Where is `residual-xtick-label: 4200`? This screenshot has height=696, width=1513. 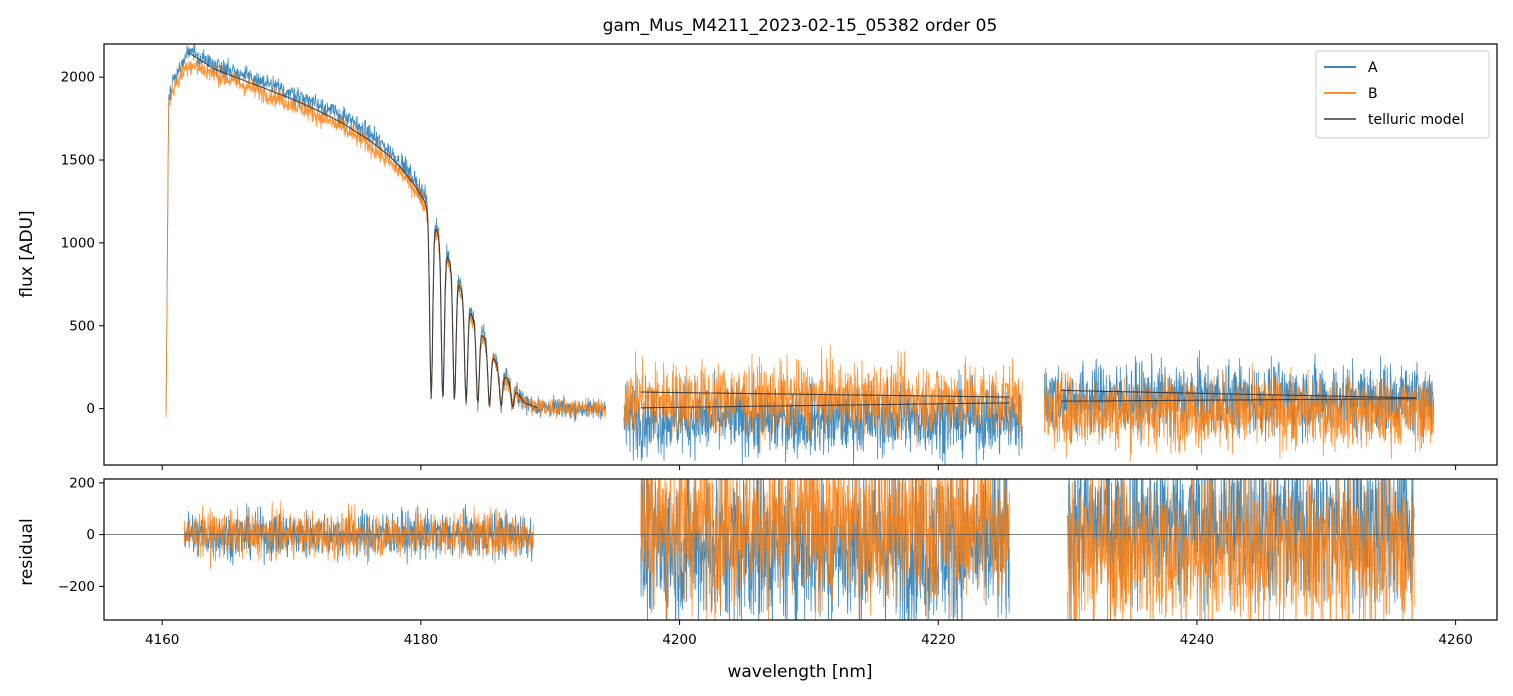
residual-xtick-label: 4200 is located at coordinates (679, 640).